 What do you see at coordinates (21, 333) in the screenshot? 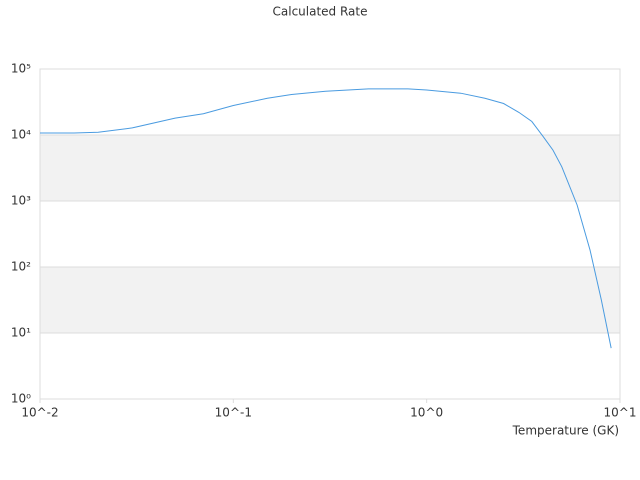
I see `y-tick-label: 10¹` at bounding box center [21, 333].